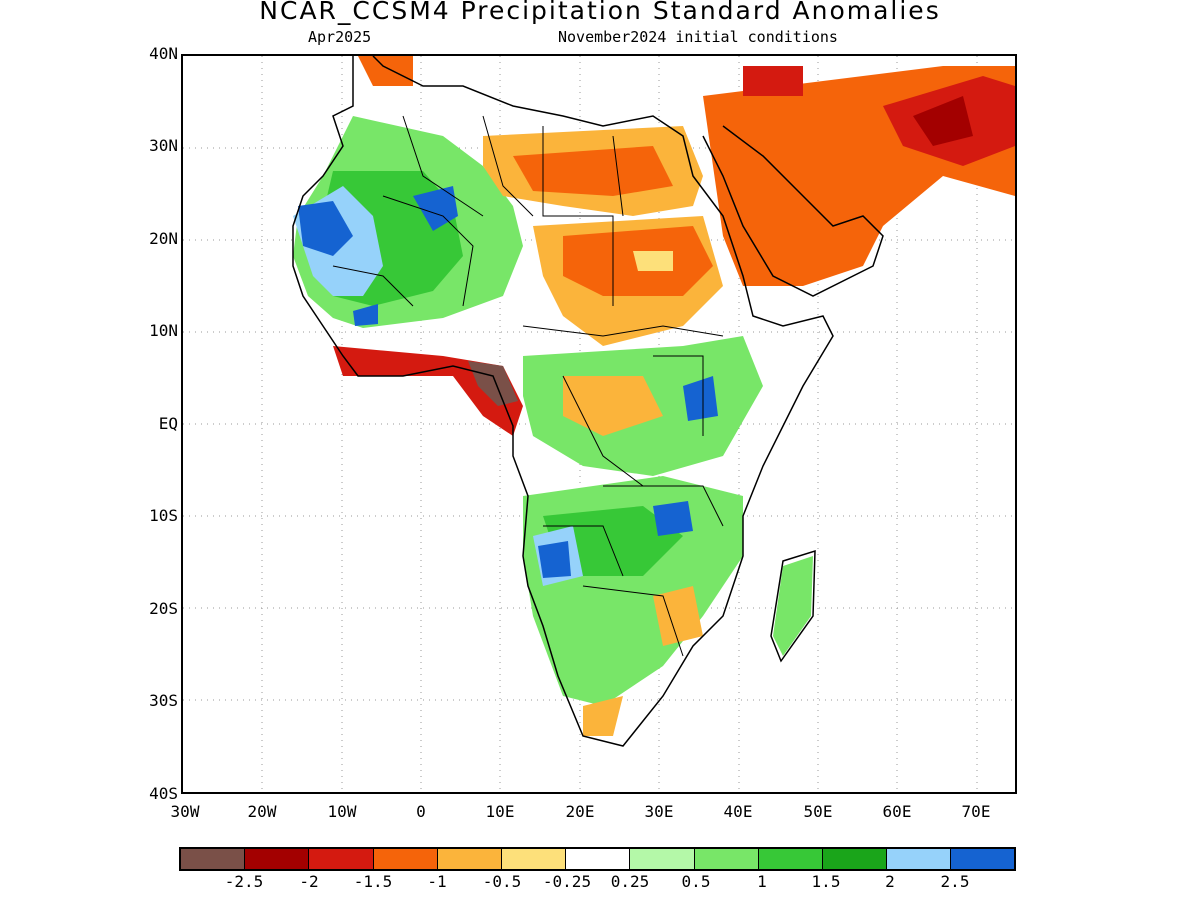 The width and height of the screenshot is (1200, 900). What do you see at coordinates (163, 238) in the screenshot?
I see `lat-label-20n: 20N` at bounding box center [163, 238].